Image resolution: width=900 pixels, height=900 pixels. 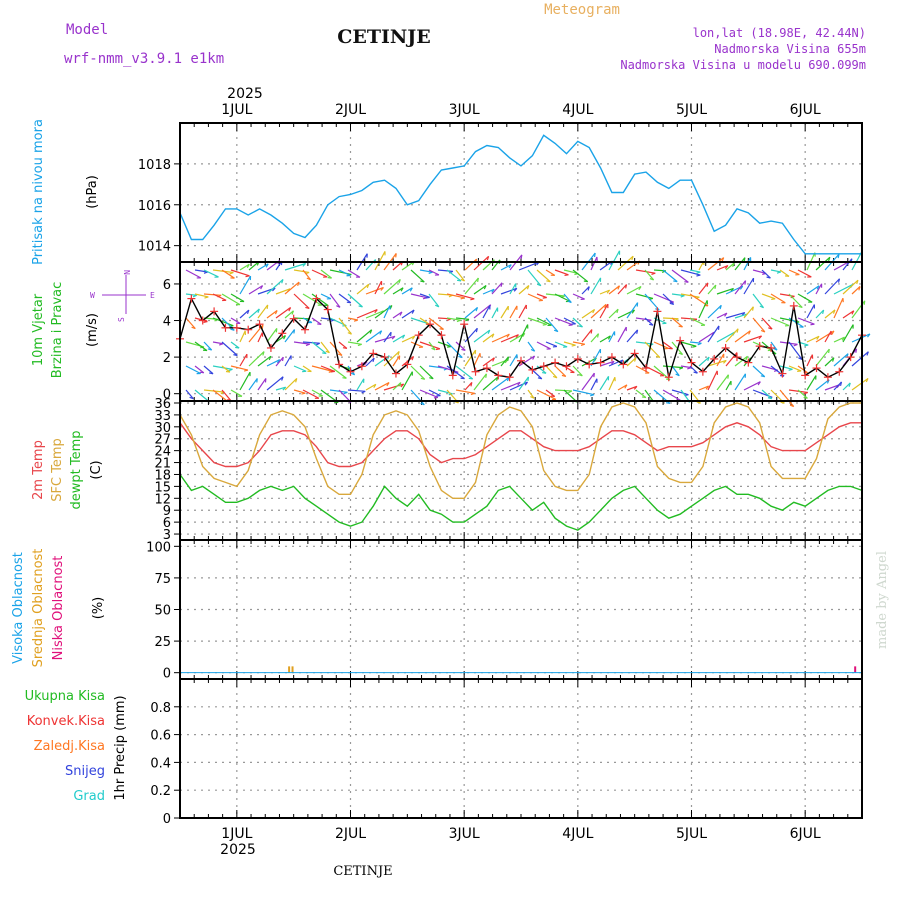 I want to click on ytick-label-precip-3: 0.6, so click(x=160, y=736).